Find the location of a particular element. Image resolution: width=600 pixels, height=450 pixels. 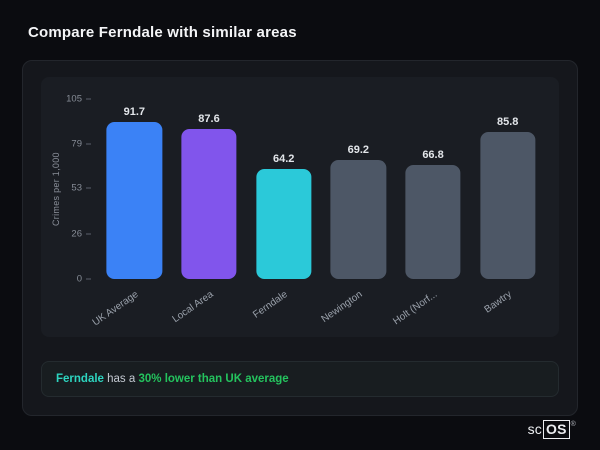

y-axis-tick: 26 is located at coordinates (71, 234).